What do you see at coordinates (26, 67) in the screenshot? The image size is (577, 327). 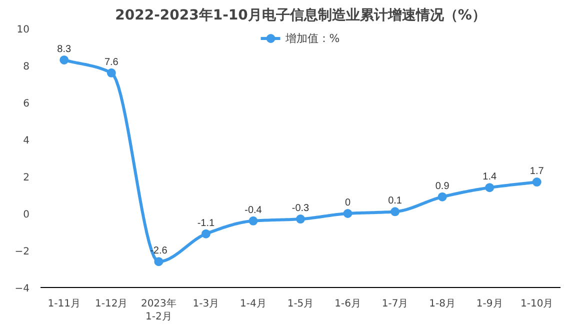 I see `y-tick-label: 8` at bounding box center [26, 67].